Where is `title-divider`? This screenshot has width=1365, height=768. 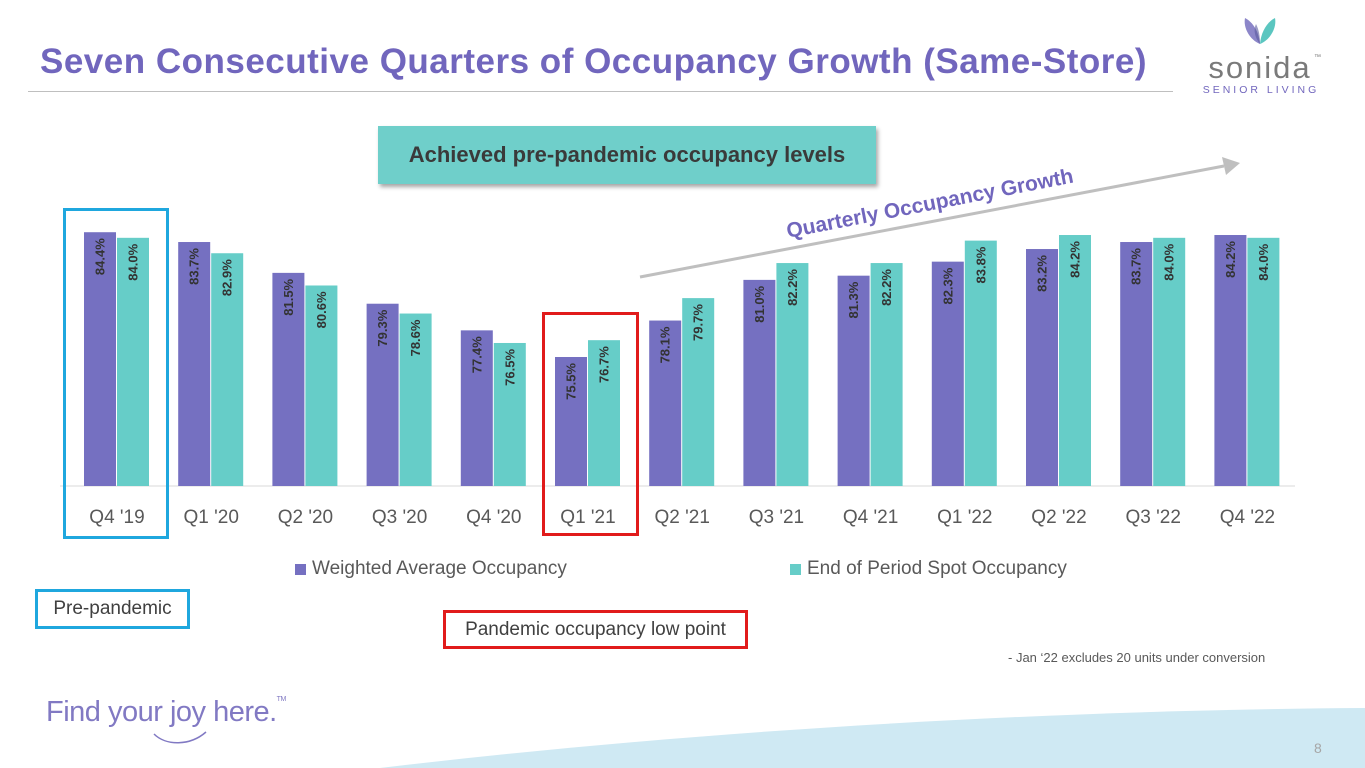 title-divider is located at coordinates (600, 91).